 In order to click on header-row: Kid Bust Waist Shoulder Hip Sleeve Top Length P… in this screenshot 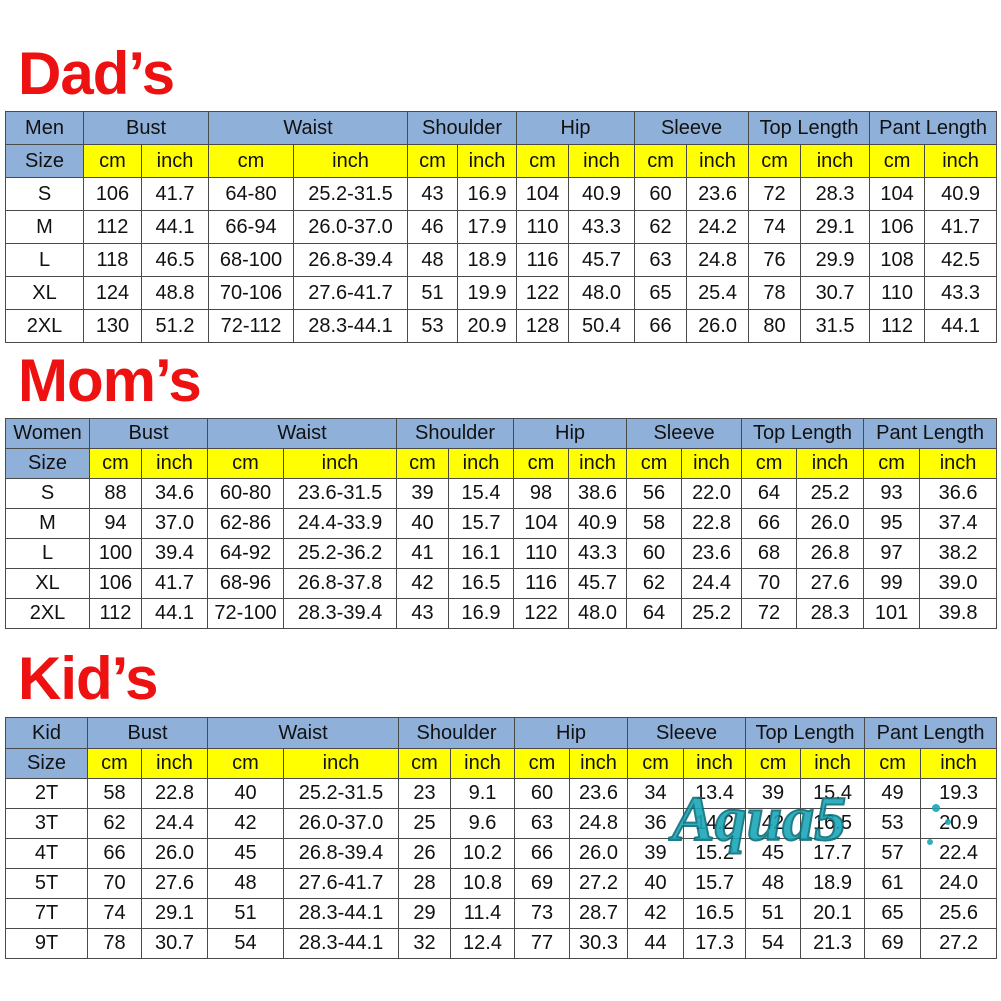, I will do `click(501, 733)`.